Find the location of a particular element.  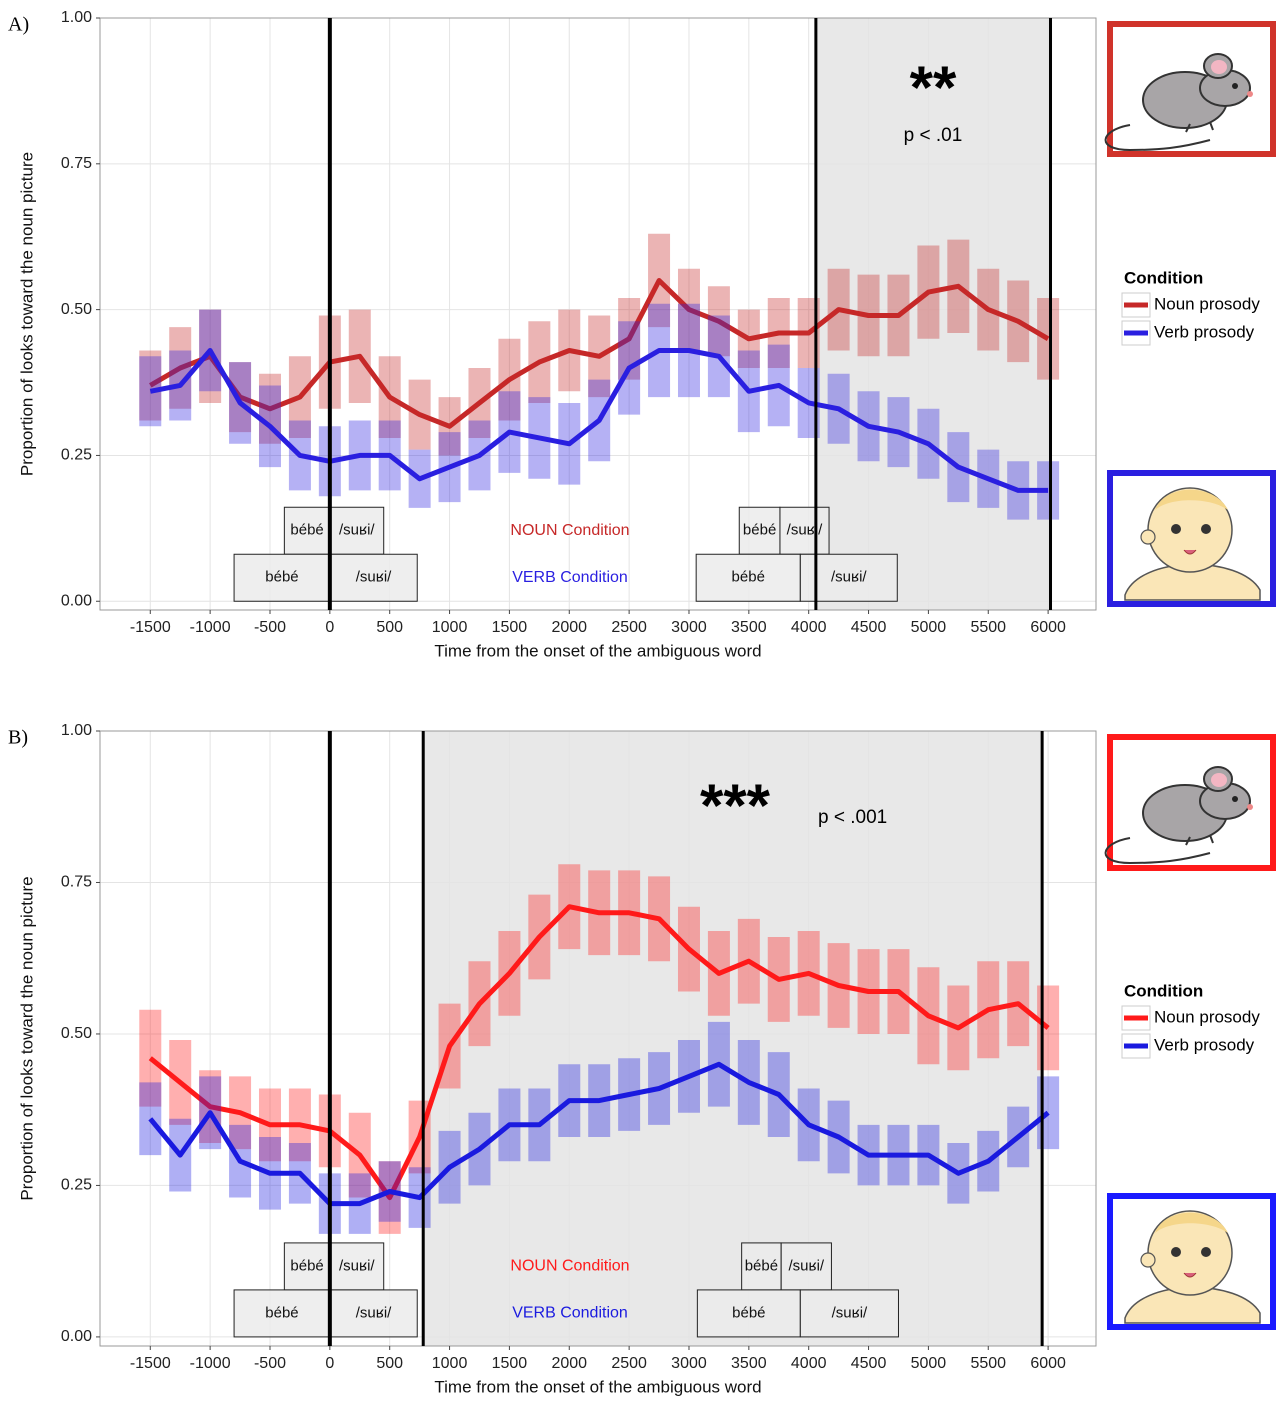

x-tick-label: 1000 is located at coordinates (450, 1363).